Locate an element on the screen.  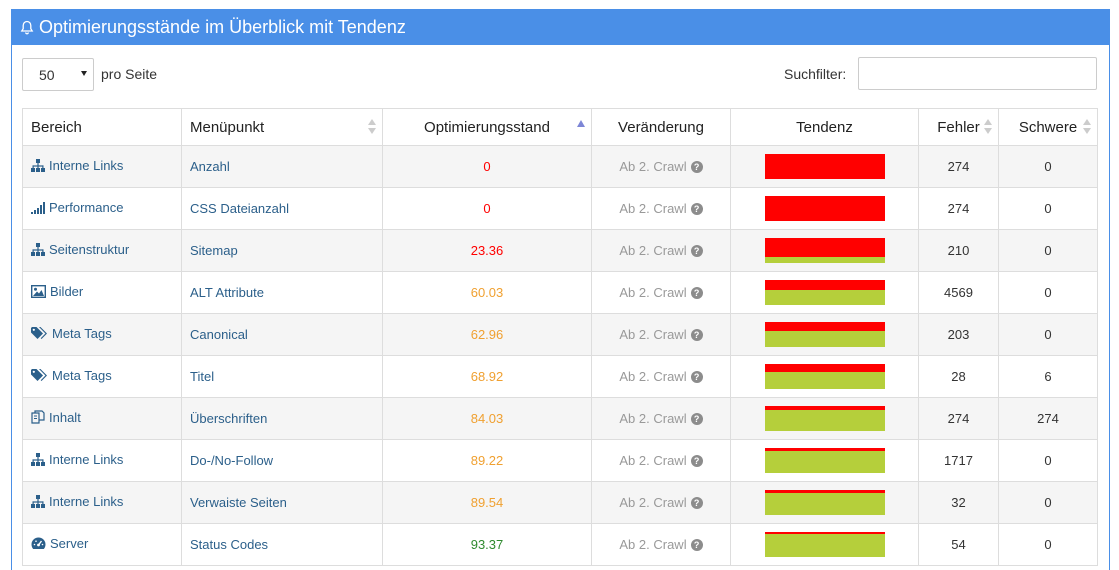
col-header-bereich: Bereich is located at coordinates (102, 127).